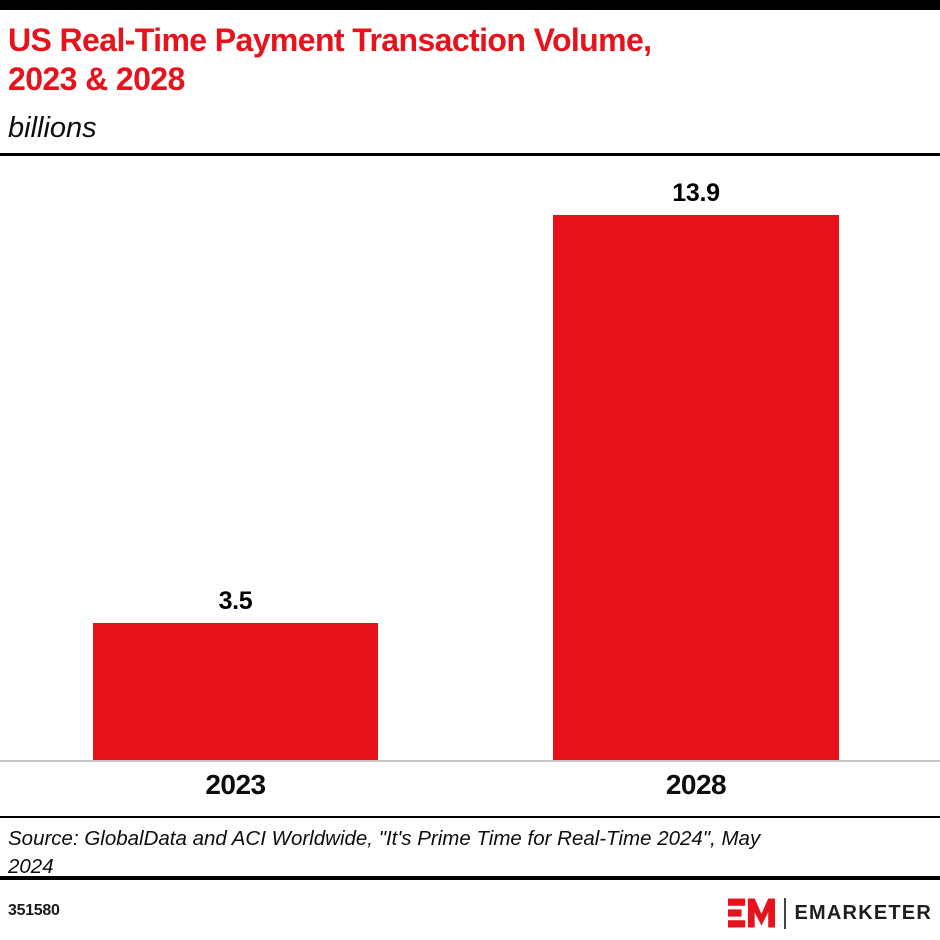 Image resolution: width=940 pixels, height=940 pixels. I want to click on chart-id: 351580, so click(34, 910).